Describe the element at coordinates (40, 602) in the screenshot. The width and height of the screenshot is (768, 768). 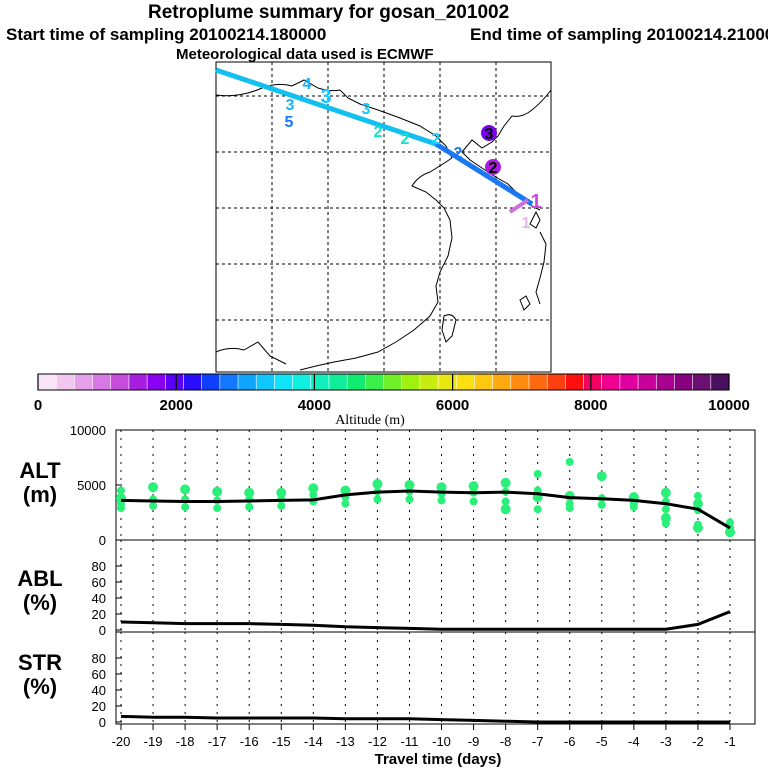
I see `panel-unit: (%)` at that location.